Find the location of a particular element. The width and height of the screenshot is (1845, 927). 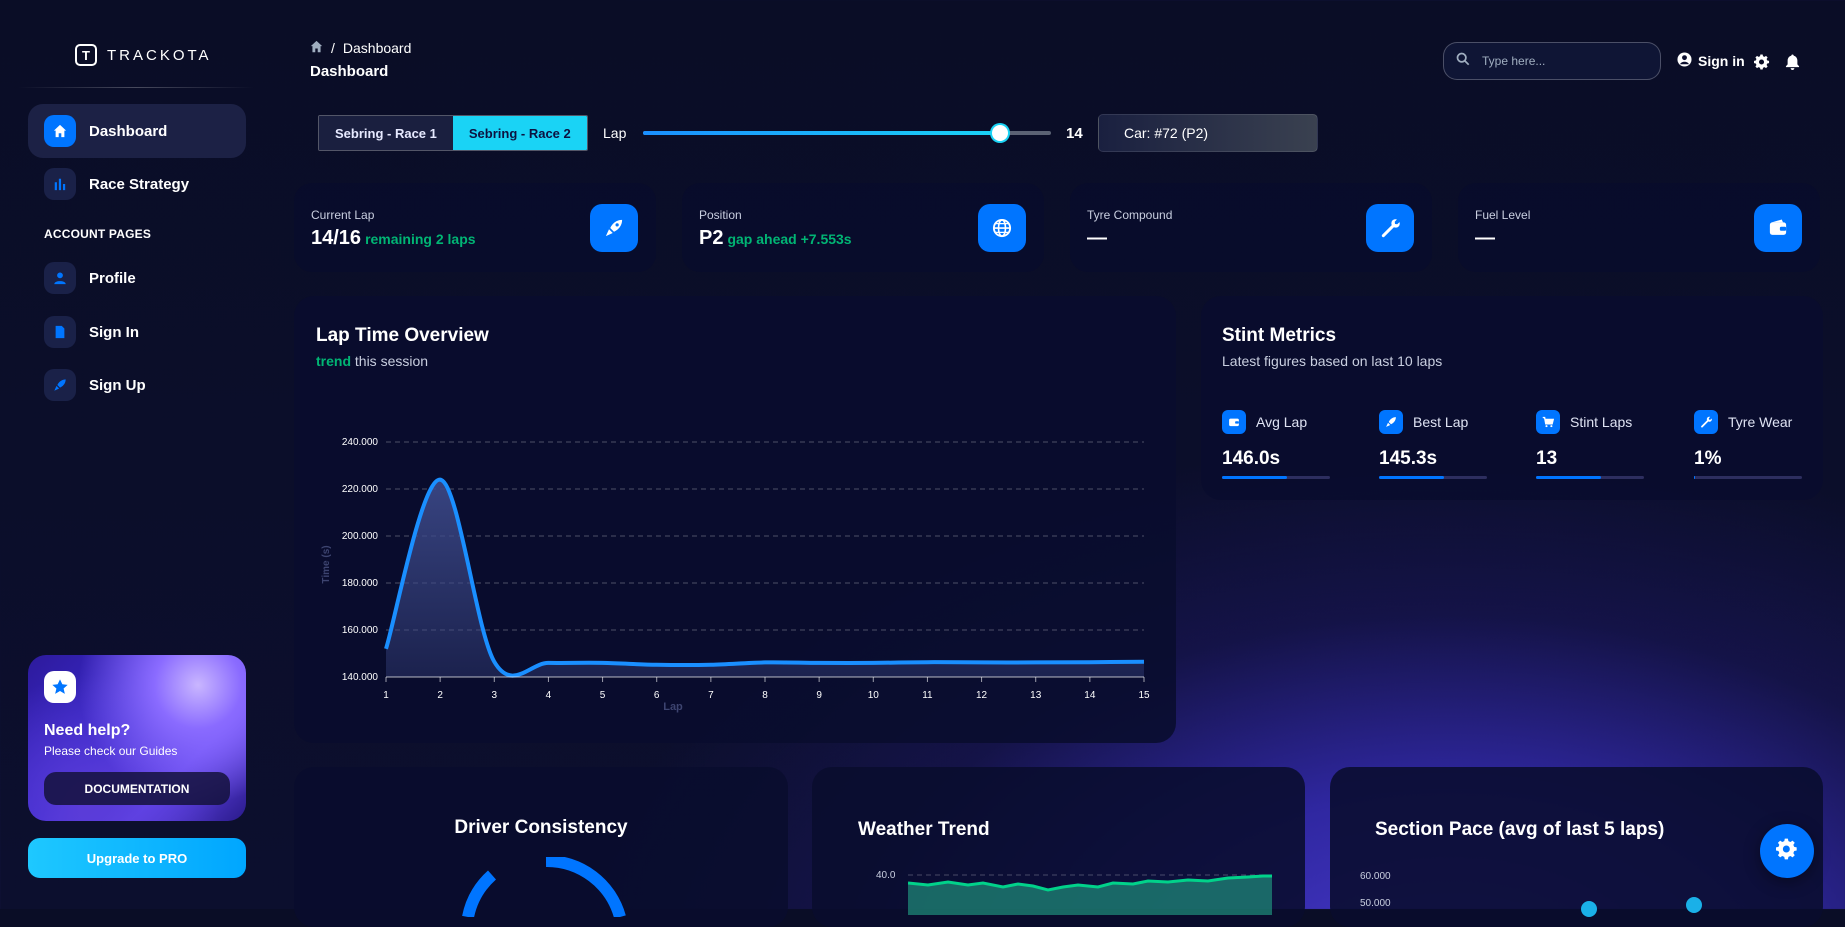

bell-icon is located at coordinates (1792, 64).